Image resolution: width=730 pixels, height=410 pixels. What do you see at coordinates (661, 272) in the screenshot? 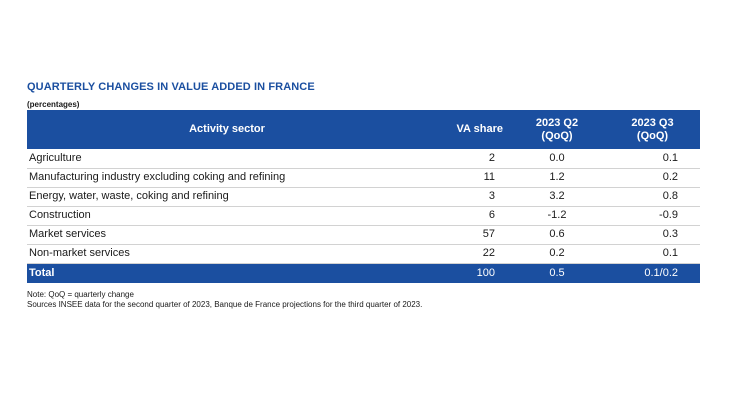
I see `total-q3: 0.1/0.2` at bounding box center [661, 272].